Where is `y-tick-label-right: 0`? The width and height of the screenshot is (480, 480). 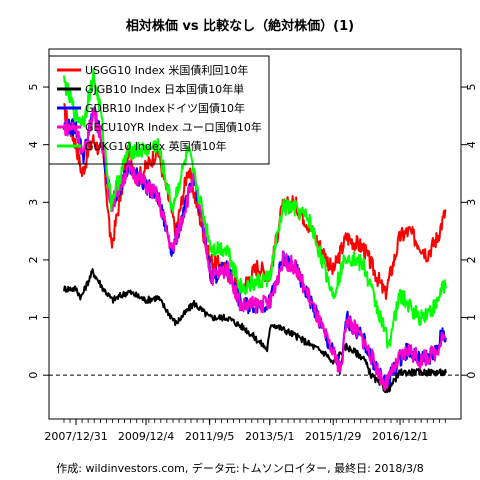 y-tick-label-right: 0 is located at coordinates (471, 375).